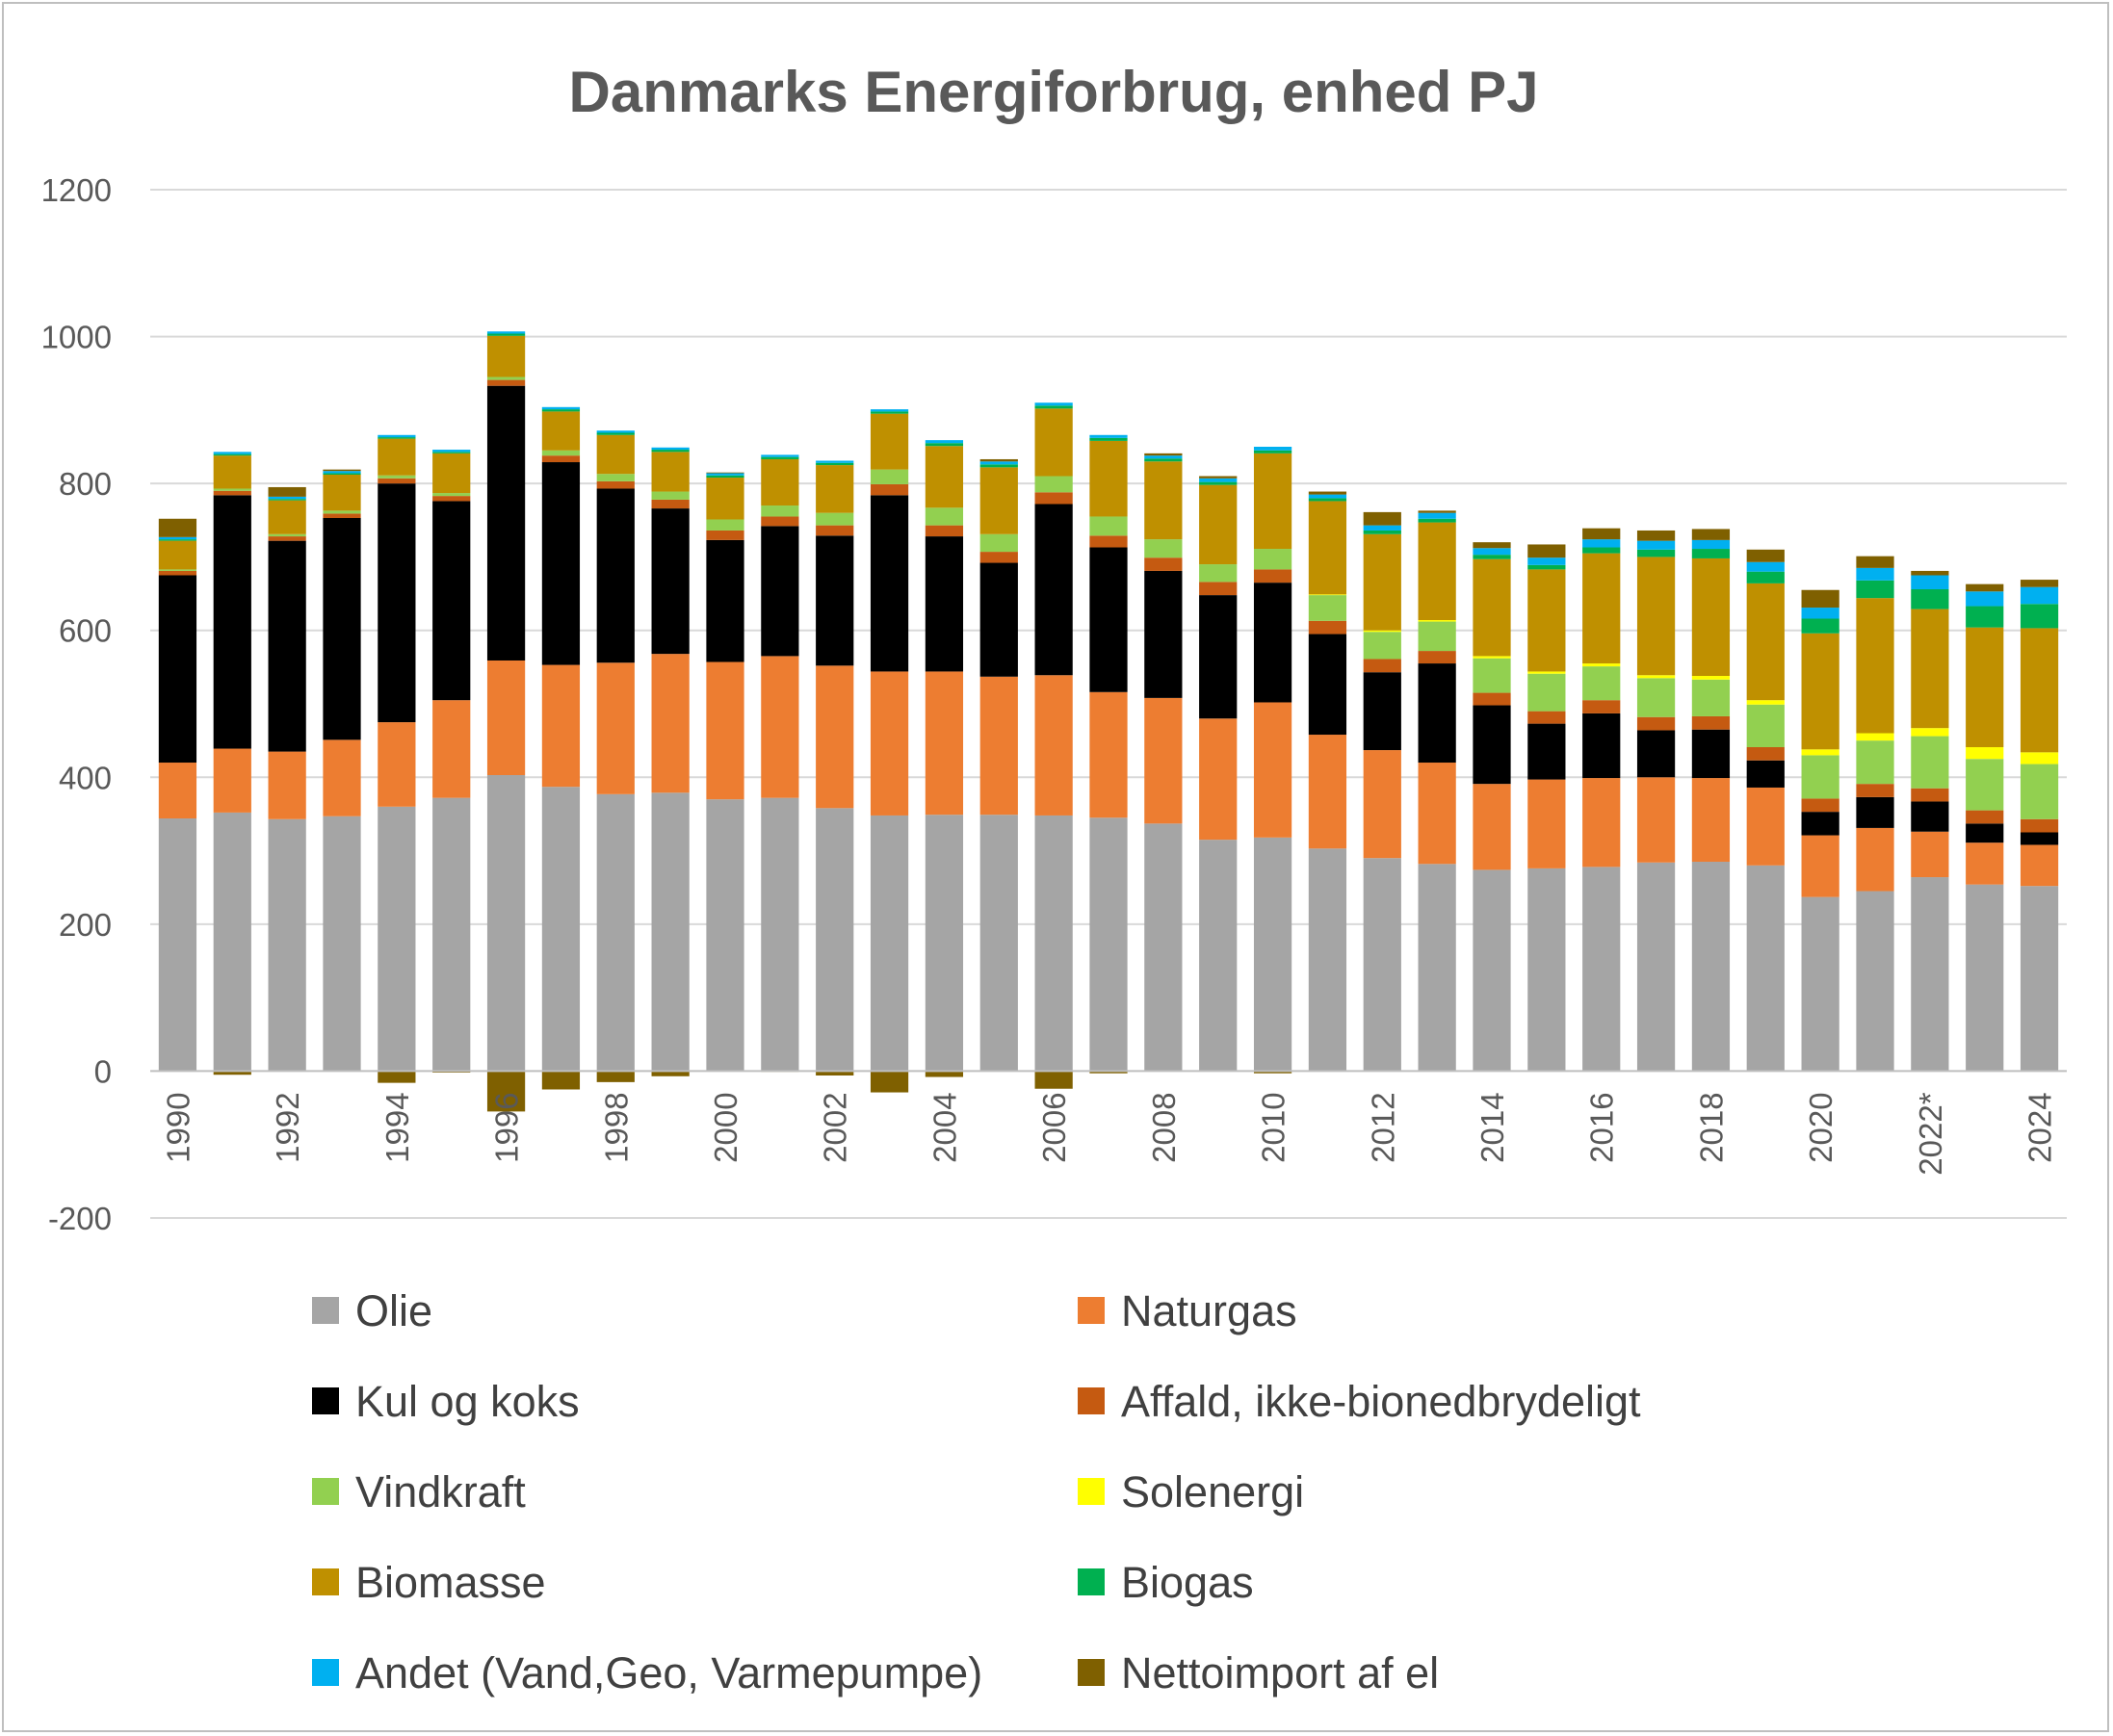 The height and width of the screenshot is (1736, 2113). I want to click on x-tick-label: 2008, so click(1164, 1127).